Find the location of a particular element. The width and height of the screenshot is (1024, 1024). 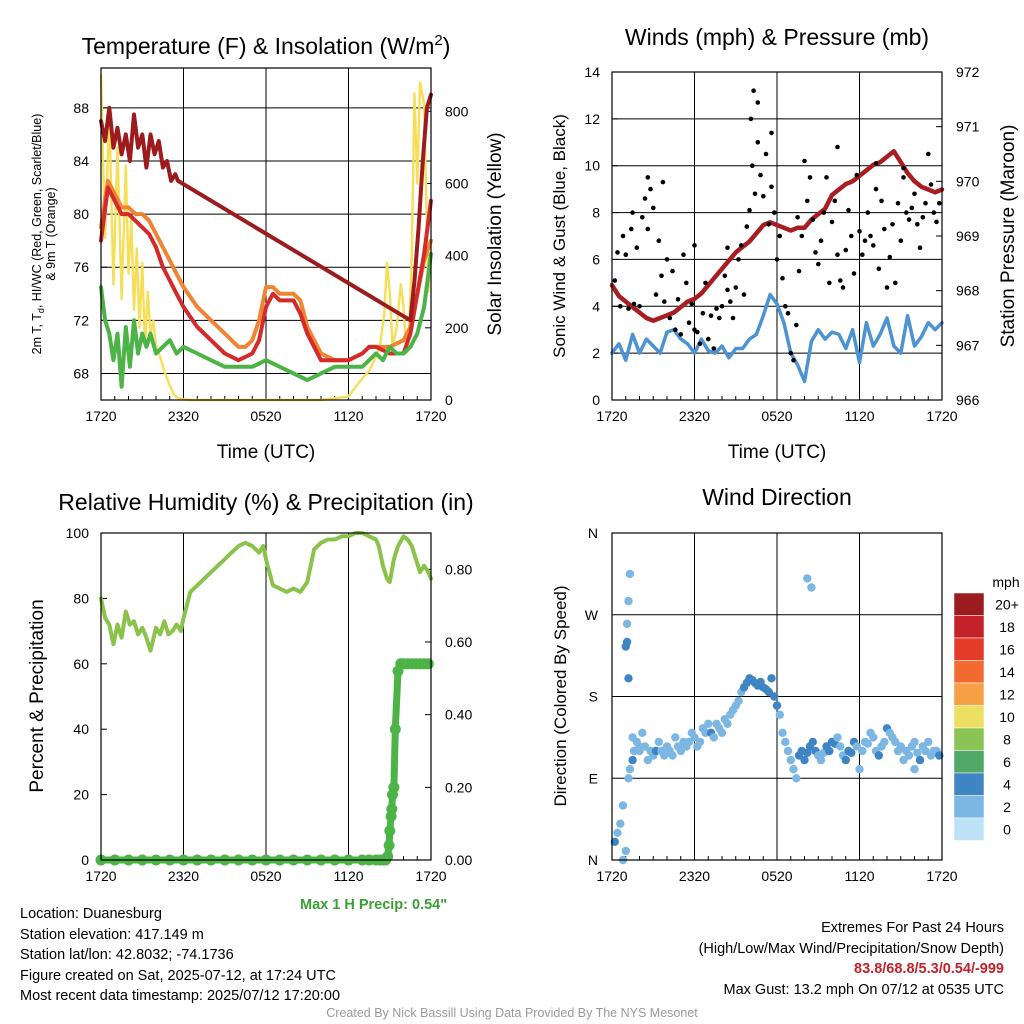

x-tick-label: 2320 is located at coordinates (183, 416).